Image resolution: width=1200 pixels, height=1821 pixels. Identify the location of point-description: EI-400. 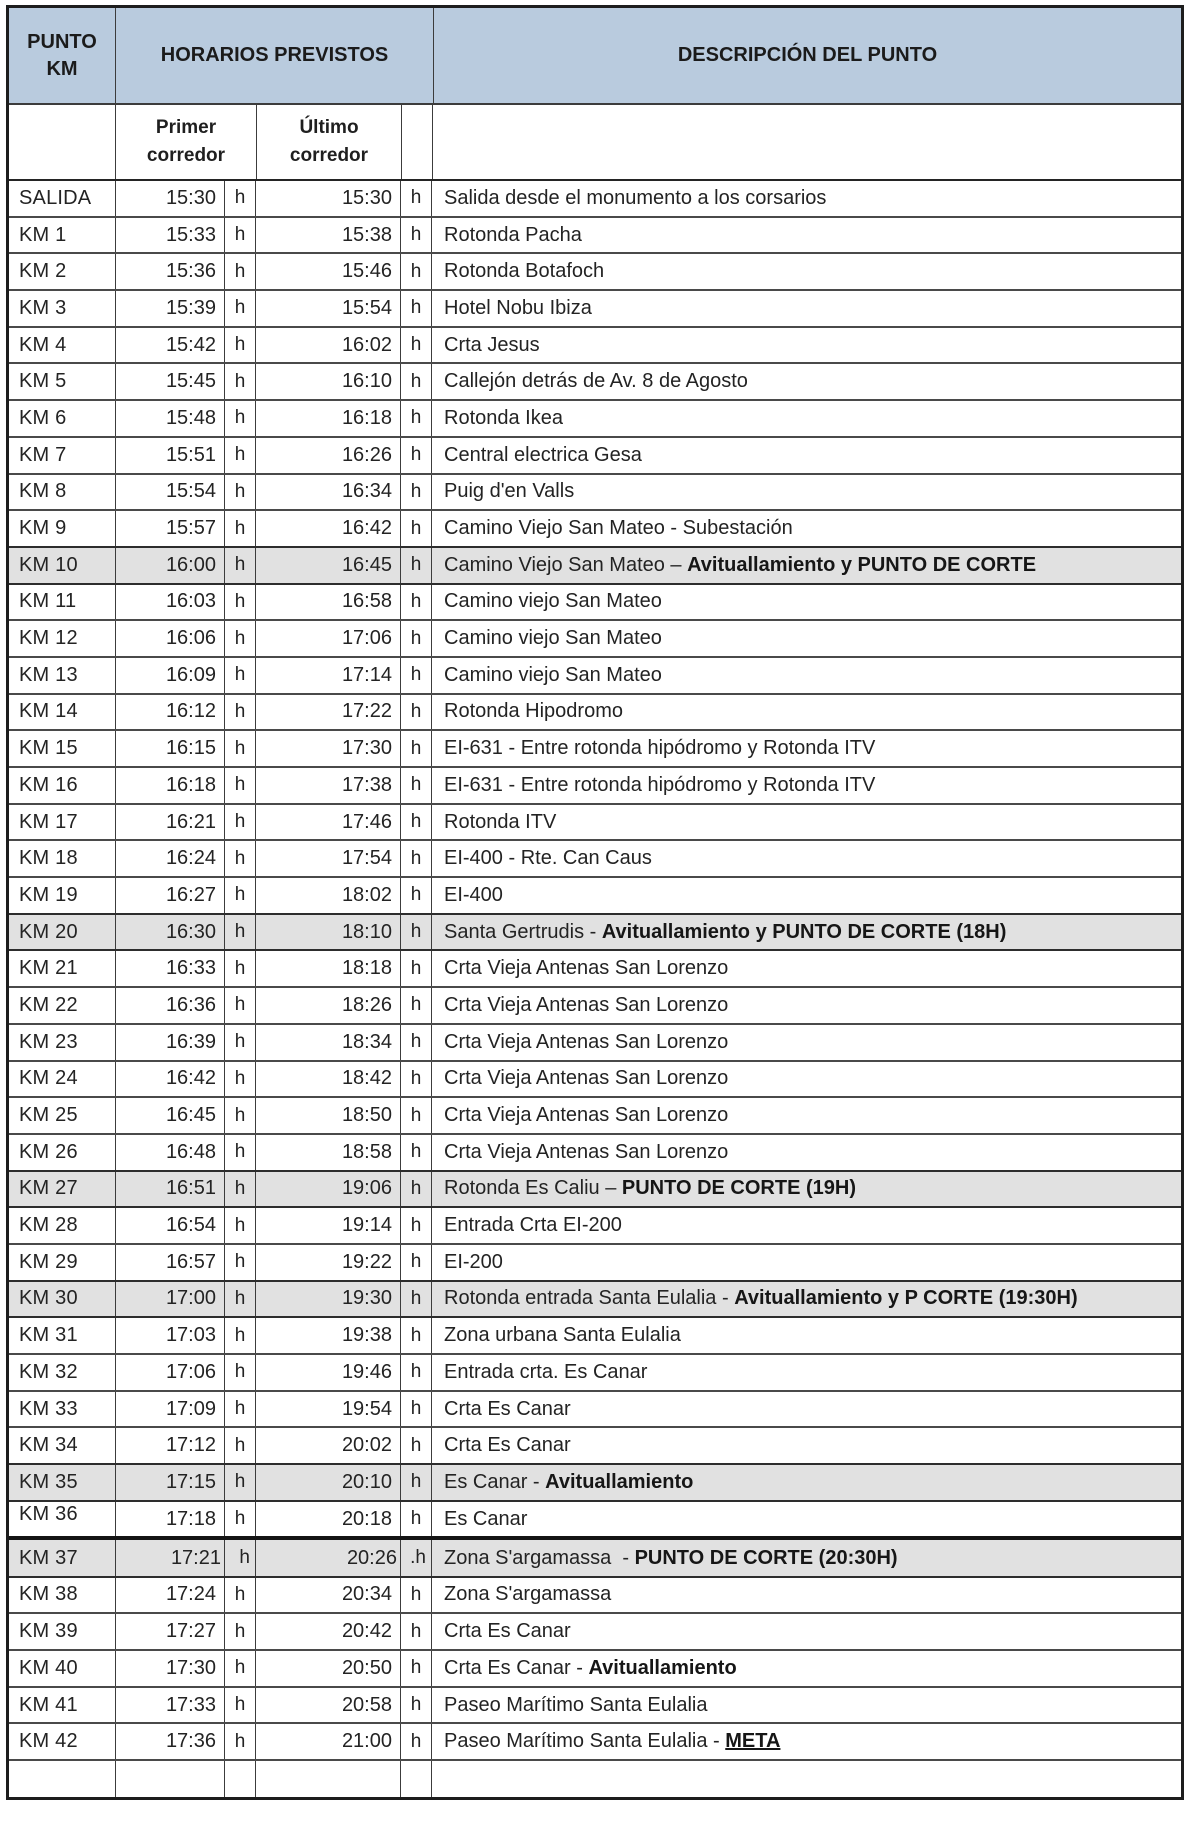
(473, 894).